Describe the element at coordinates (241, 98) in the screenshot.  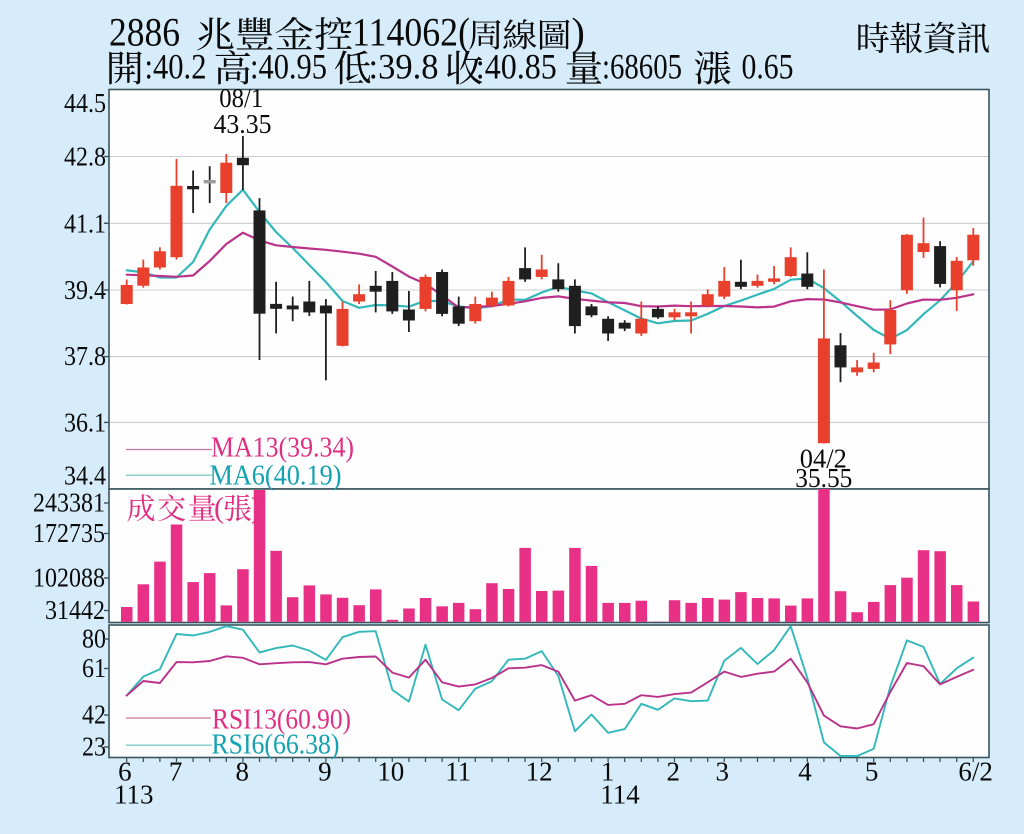
I see `svg-text: 08/1` at that location.